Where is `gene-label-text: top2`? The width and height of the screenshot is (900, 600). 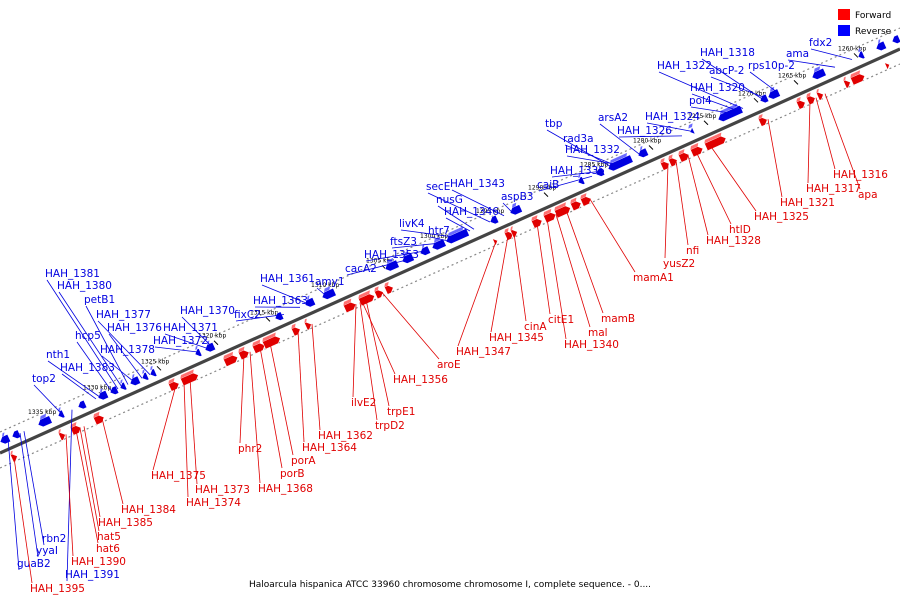
gene-label-text: top2 is located at coordinates (44, 379).